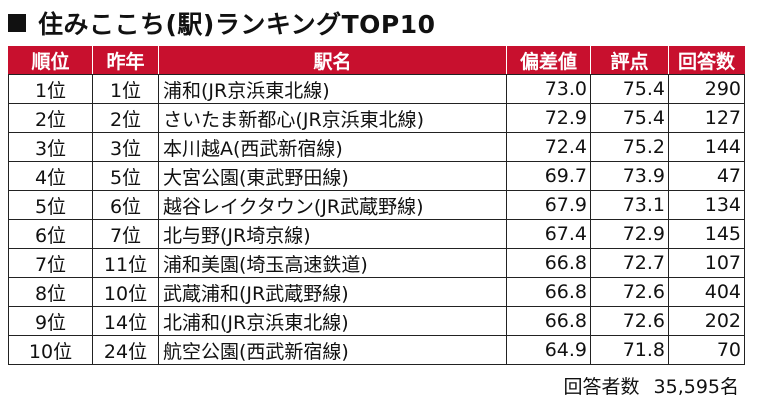 This screenshot has height=409, width=757. What do you see at coordinates (237, 24) in the screenshot?
I see `page-title: 住みここち(駅)ランキングTOP10` at bounding box center [237, 24].